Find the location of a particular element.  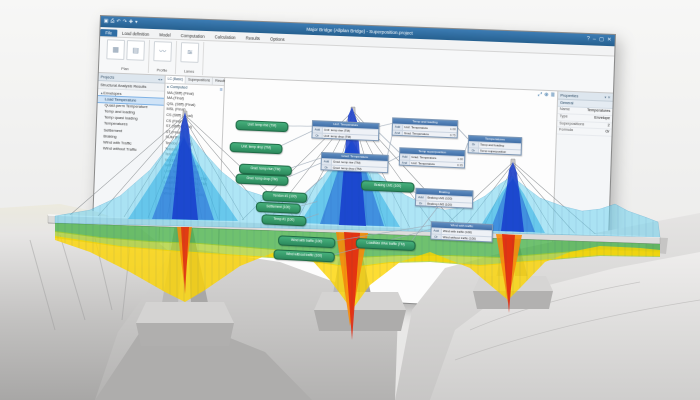

terrain-canyon-floor is located at coordinates (203, 365).